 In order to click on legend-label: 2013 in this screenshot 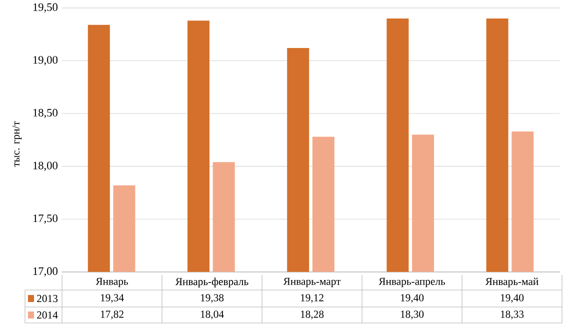, I will do `click(47, 298)`.